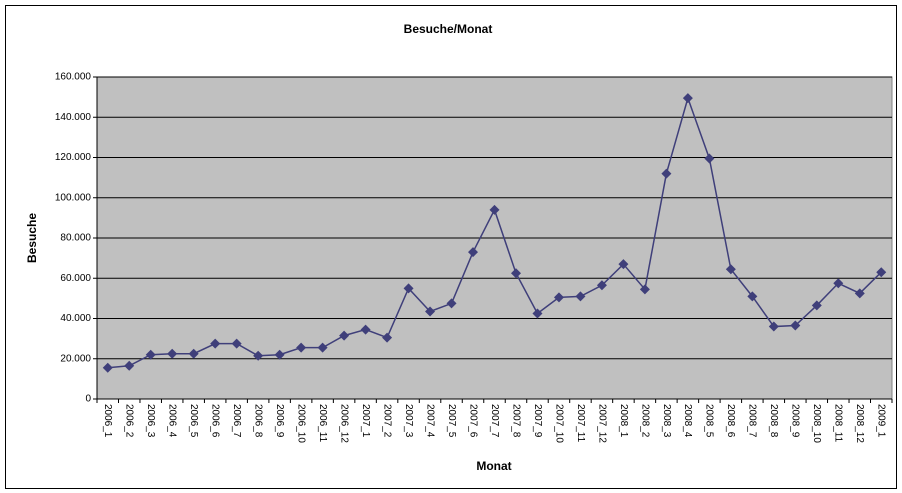 Image resolution: width=902 pixels, height=493 pixels. I want to click on y-tick-label: 40.000, so click(75, 318).